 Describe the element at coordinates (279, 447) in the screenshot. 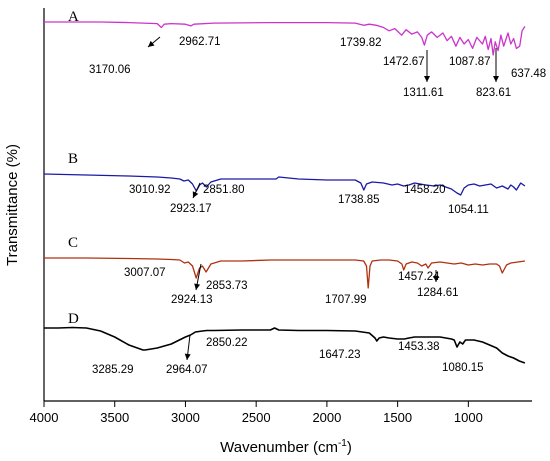

I see `x-axis-label-text: Wavenumber (cm` at that location.